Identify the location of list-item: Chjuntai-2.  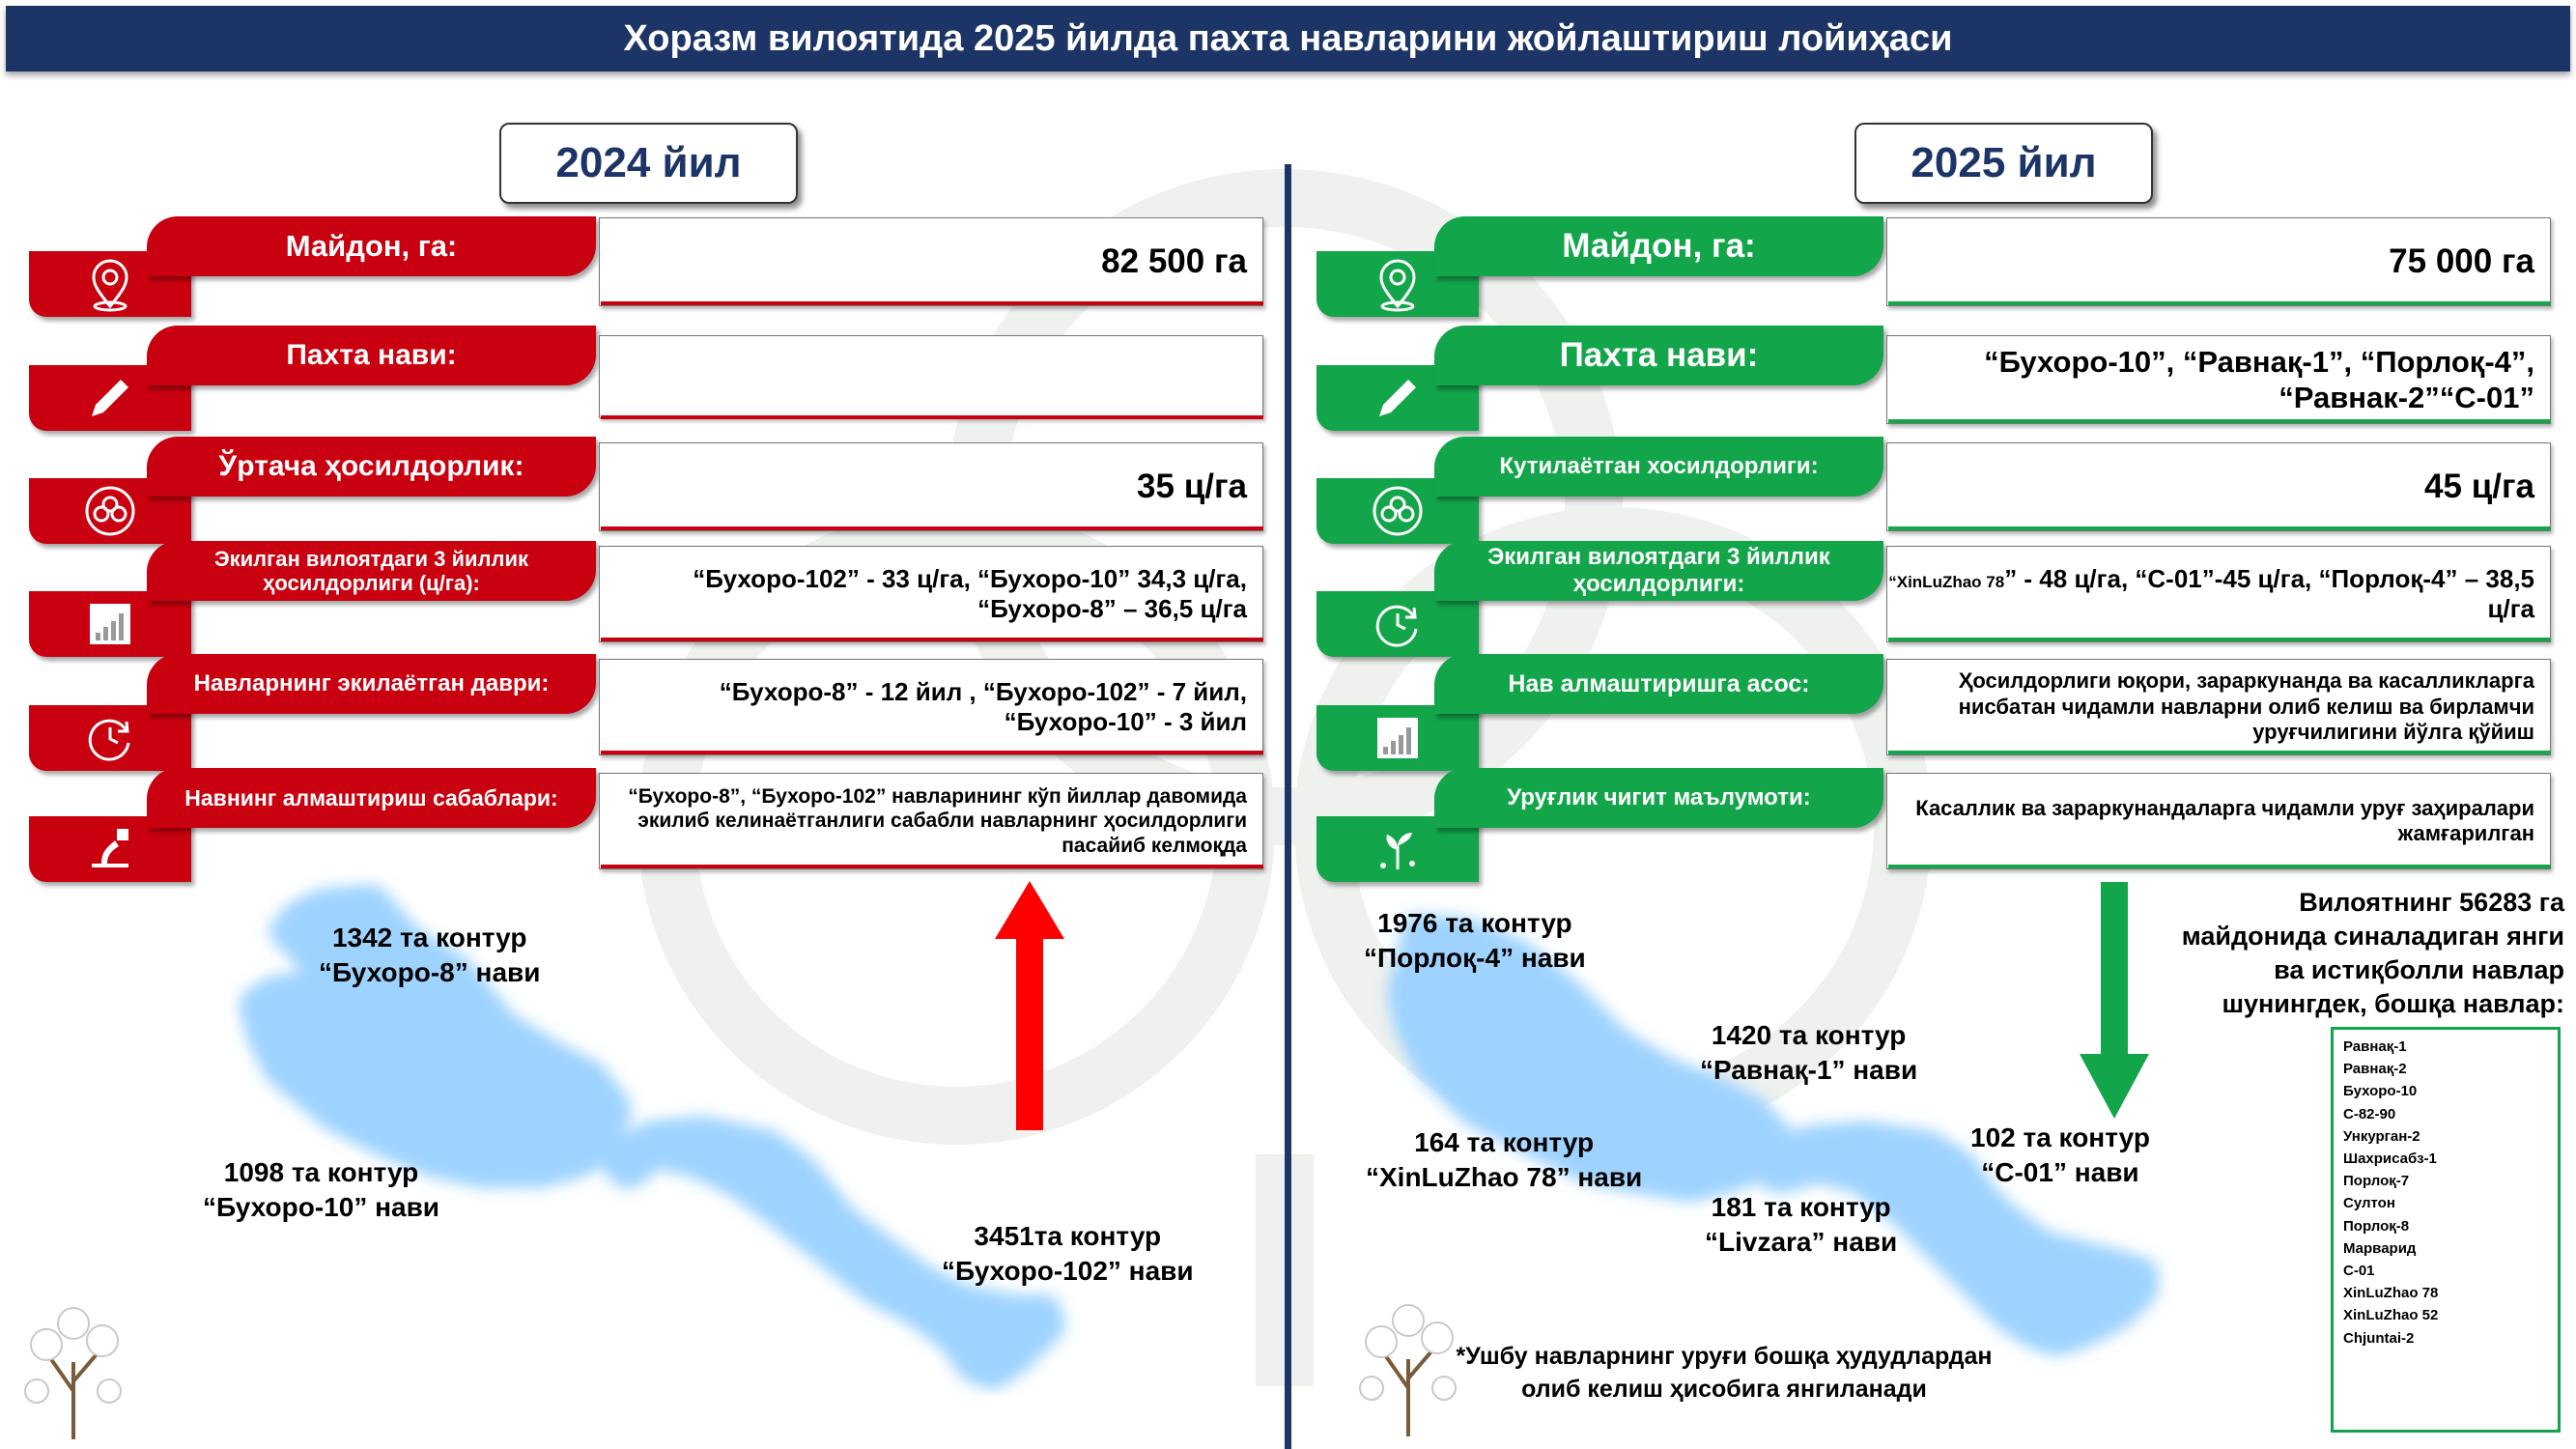
(2379, 1338).